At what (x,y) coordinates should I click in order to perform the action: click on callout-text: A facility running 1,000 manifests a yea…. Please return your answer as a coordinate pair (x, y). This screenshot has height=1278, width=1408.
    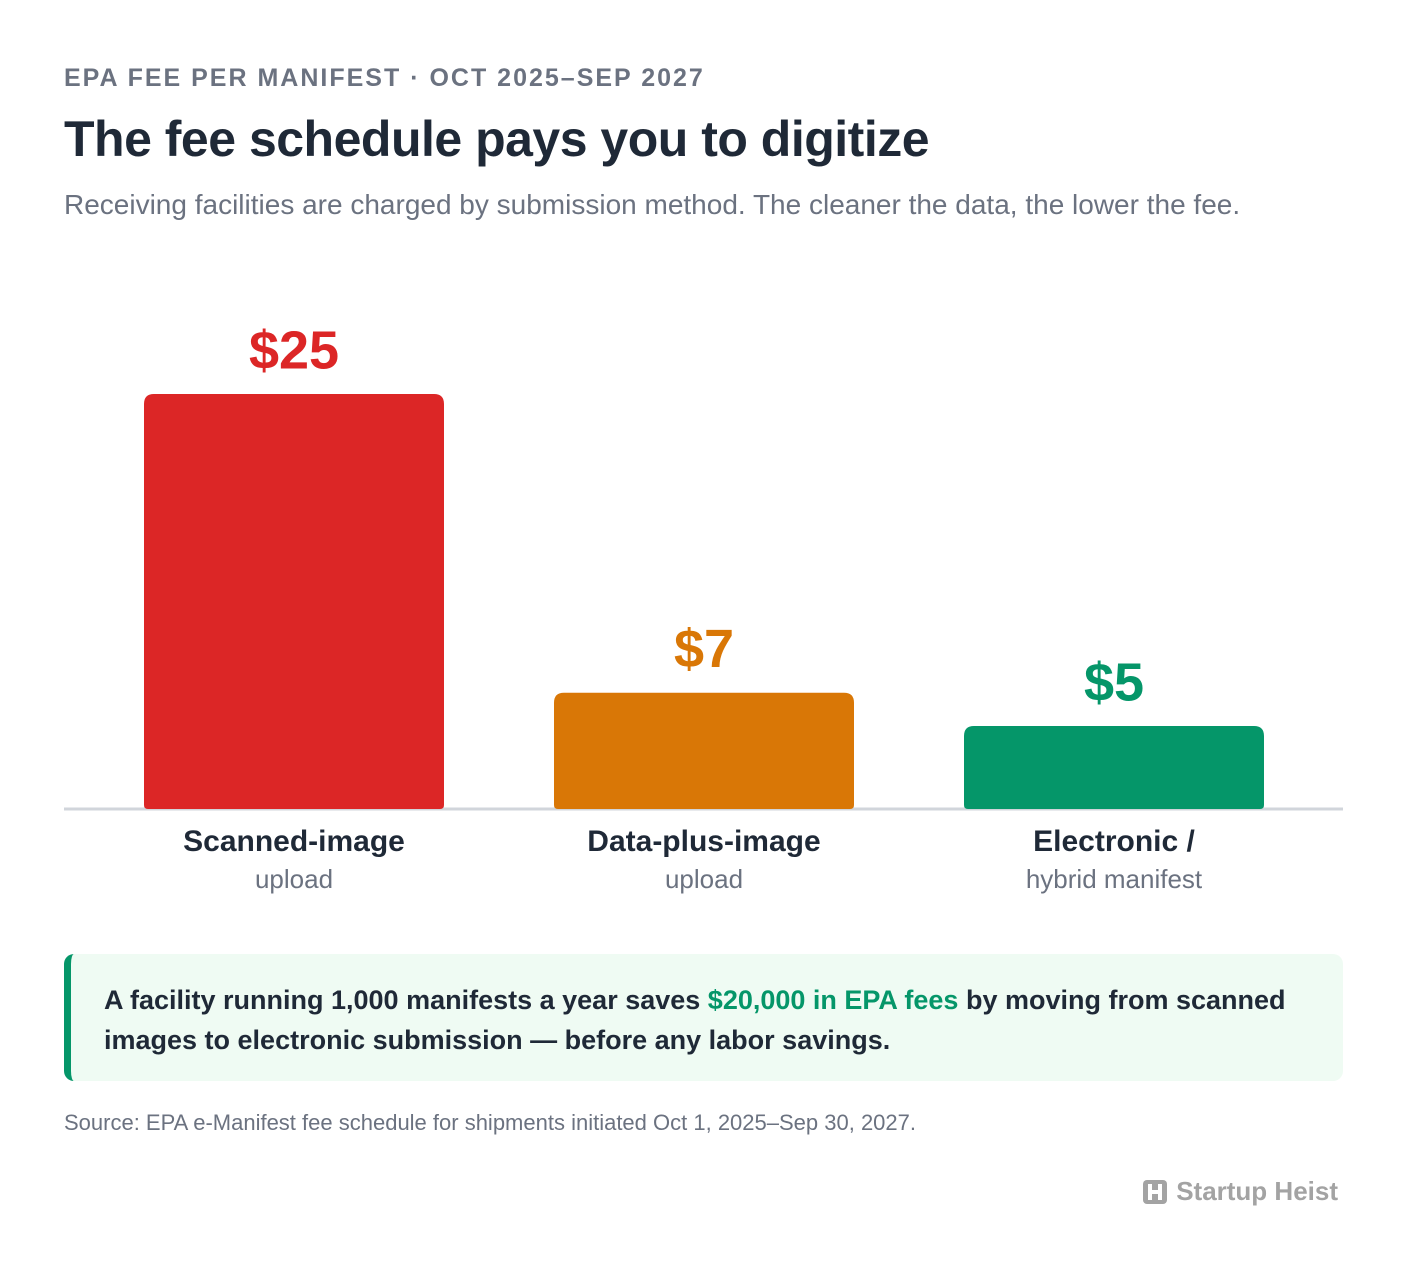
    Looking at the image, I should click on (406, 1000).